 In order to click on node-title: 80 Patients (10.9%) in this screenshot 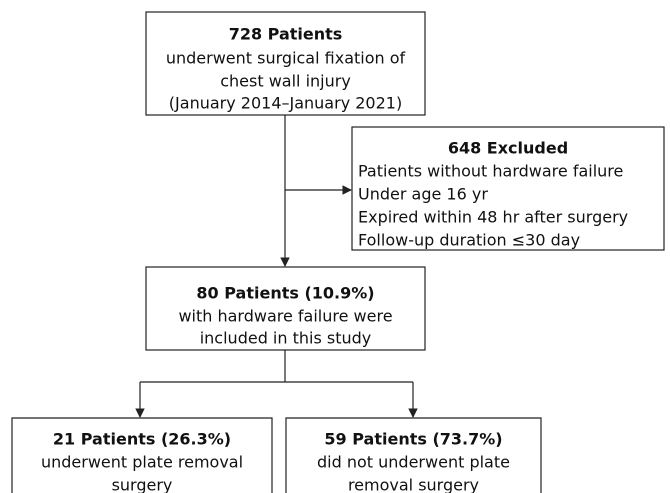, I will do `click(285, 293)`.